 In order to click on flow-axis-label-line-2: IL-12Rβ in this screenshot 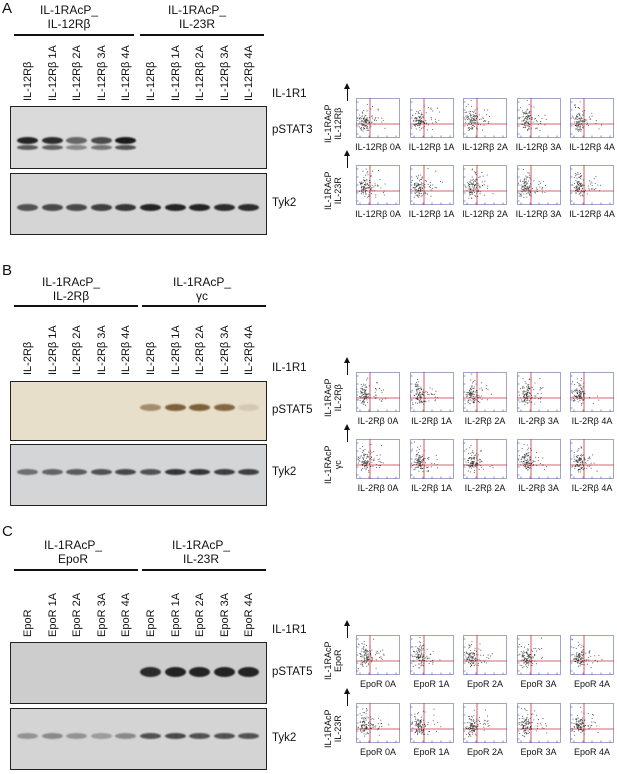, I will do `click(338, 123)`.